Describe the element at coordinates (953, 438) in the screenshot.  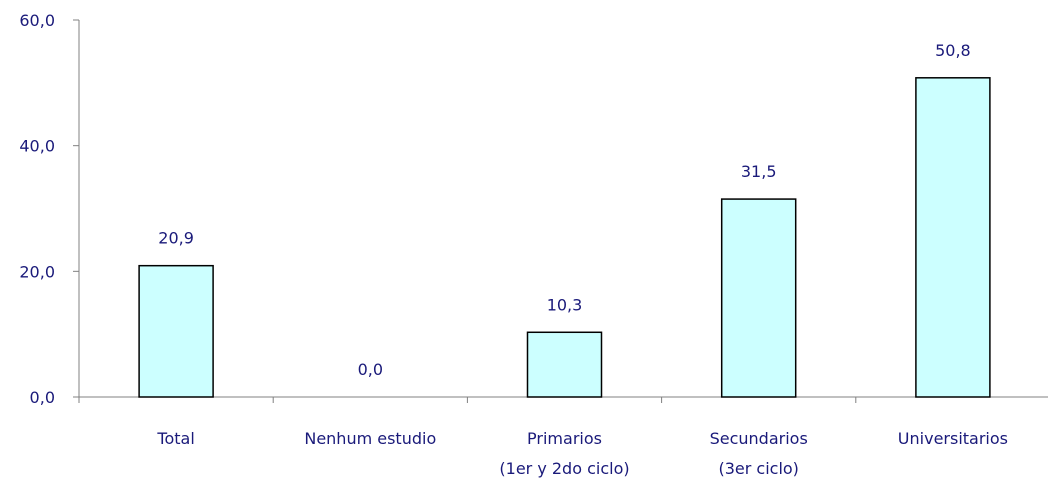
I see `x-category-label: Universitarios` at that location.